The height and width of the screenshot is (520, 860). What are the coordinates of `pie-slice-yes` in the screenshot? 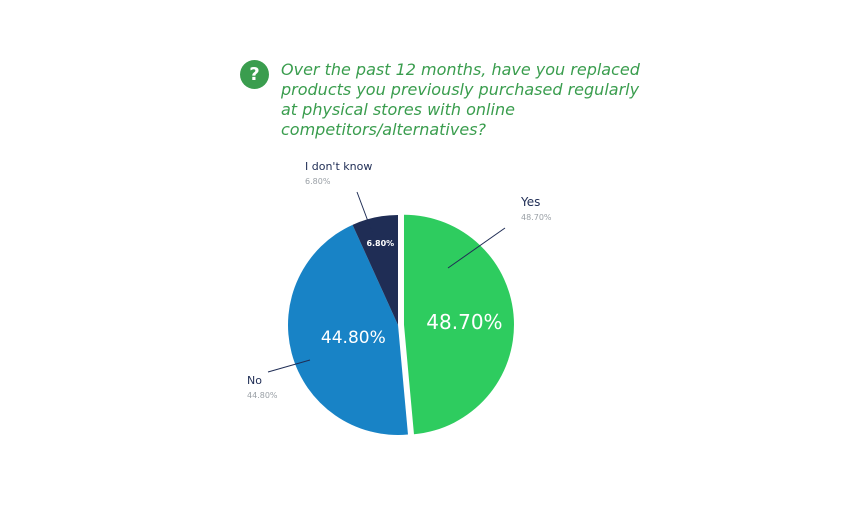 It's located at (458, 324).